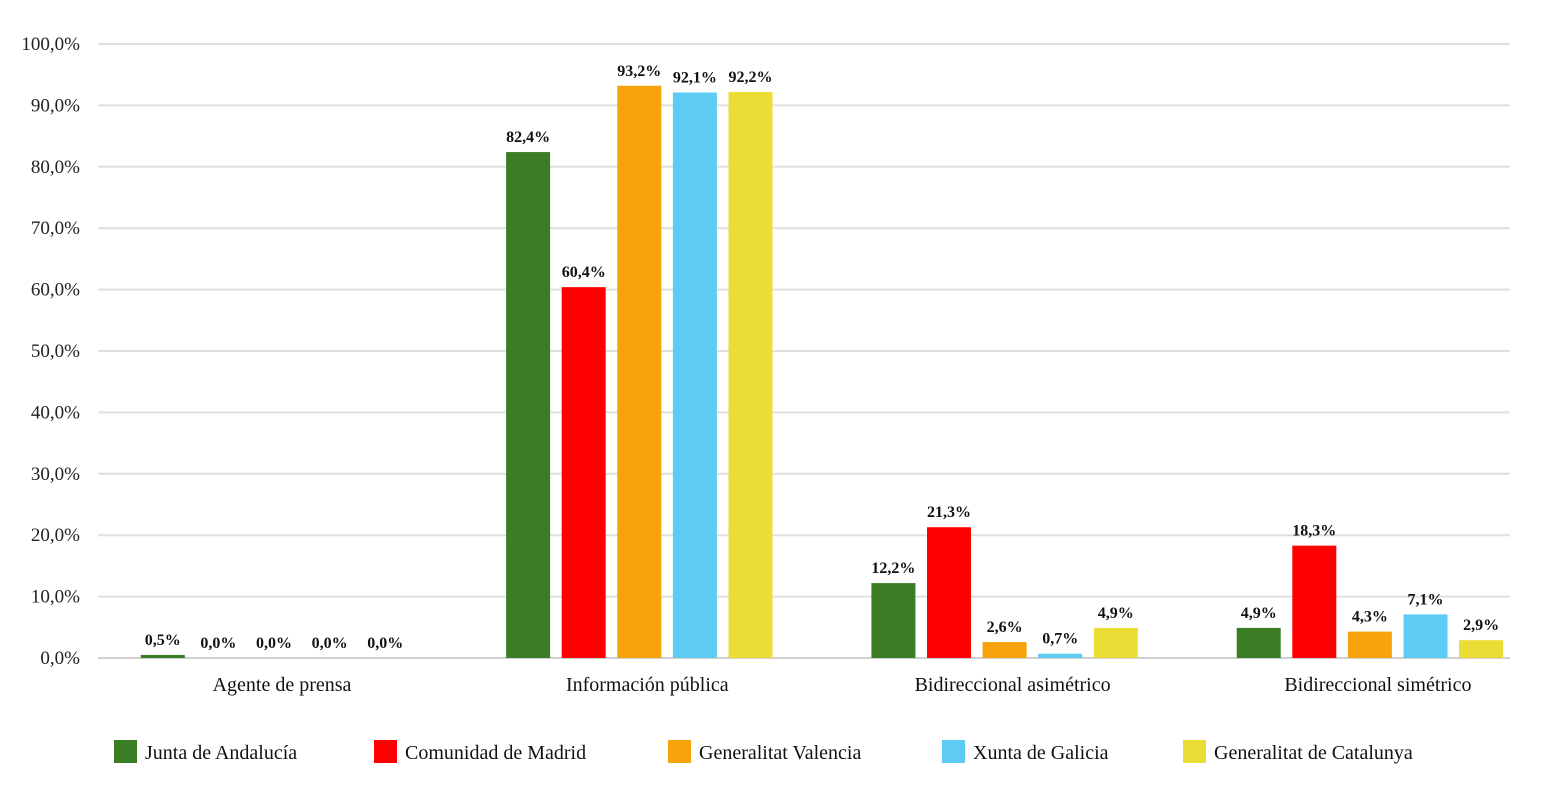 This screenshot has height=803, width=1562. What do you see at coordinates (1481, 625) in the screenshot?
I see `data-label: 2,9%` at bounding box center [1481, 625].